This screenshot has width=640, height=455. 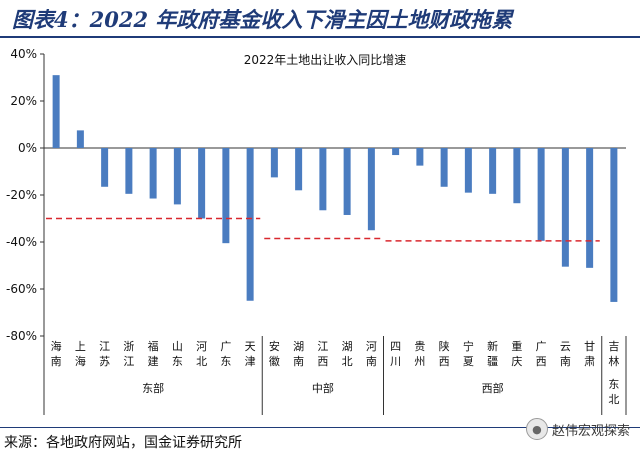 I want to click on category-label: 新疆, so click(x=492, y=353).